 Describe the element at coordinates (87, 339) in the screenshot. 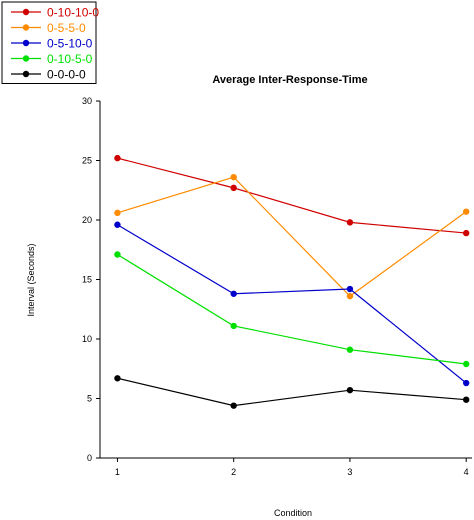

I see `y-tick-label-2: 10` at that location.